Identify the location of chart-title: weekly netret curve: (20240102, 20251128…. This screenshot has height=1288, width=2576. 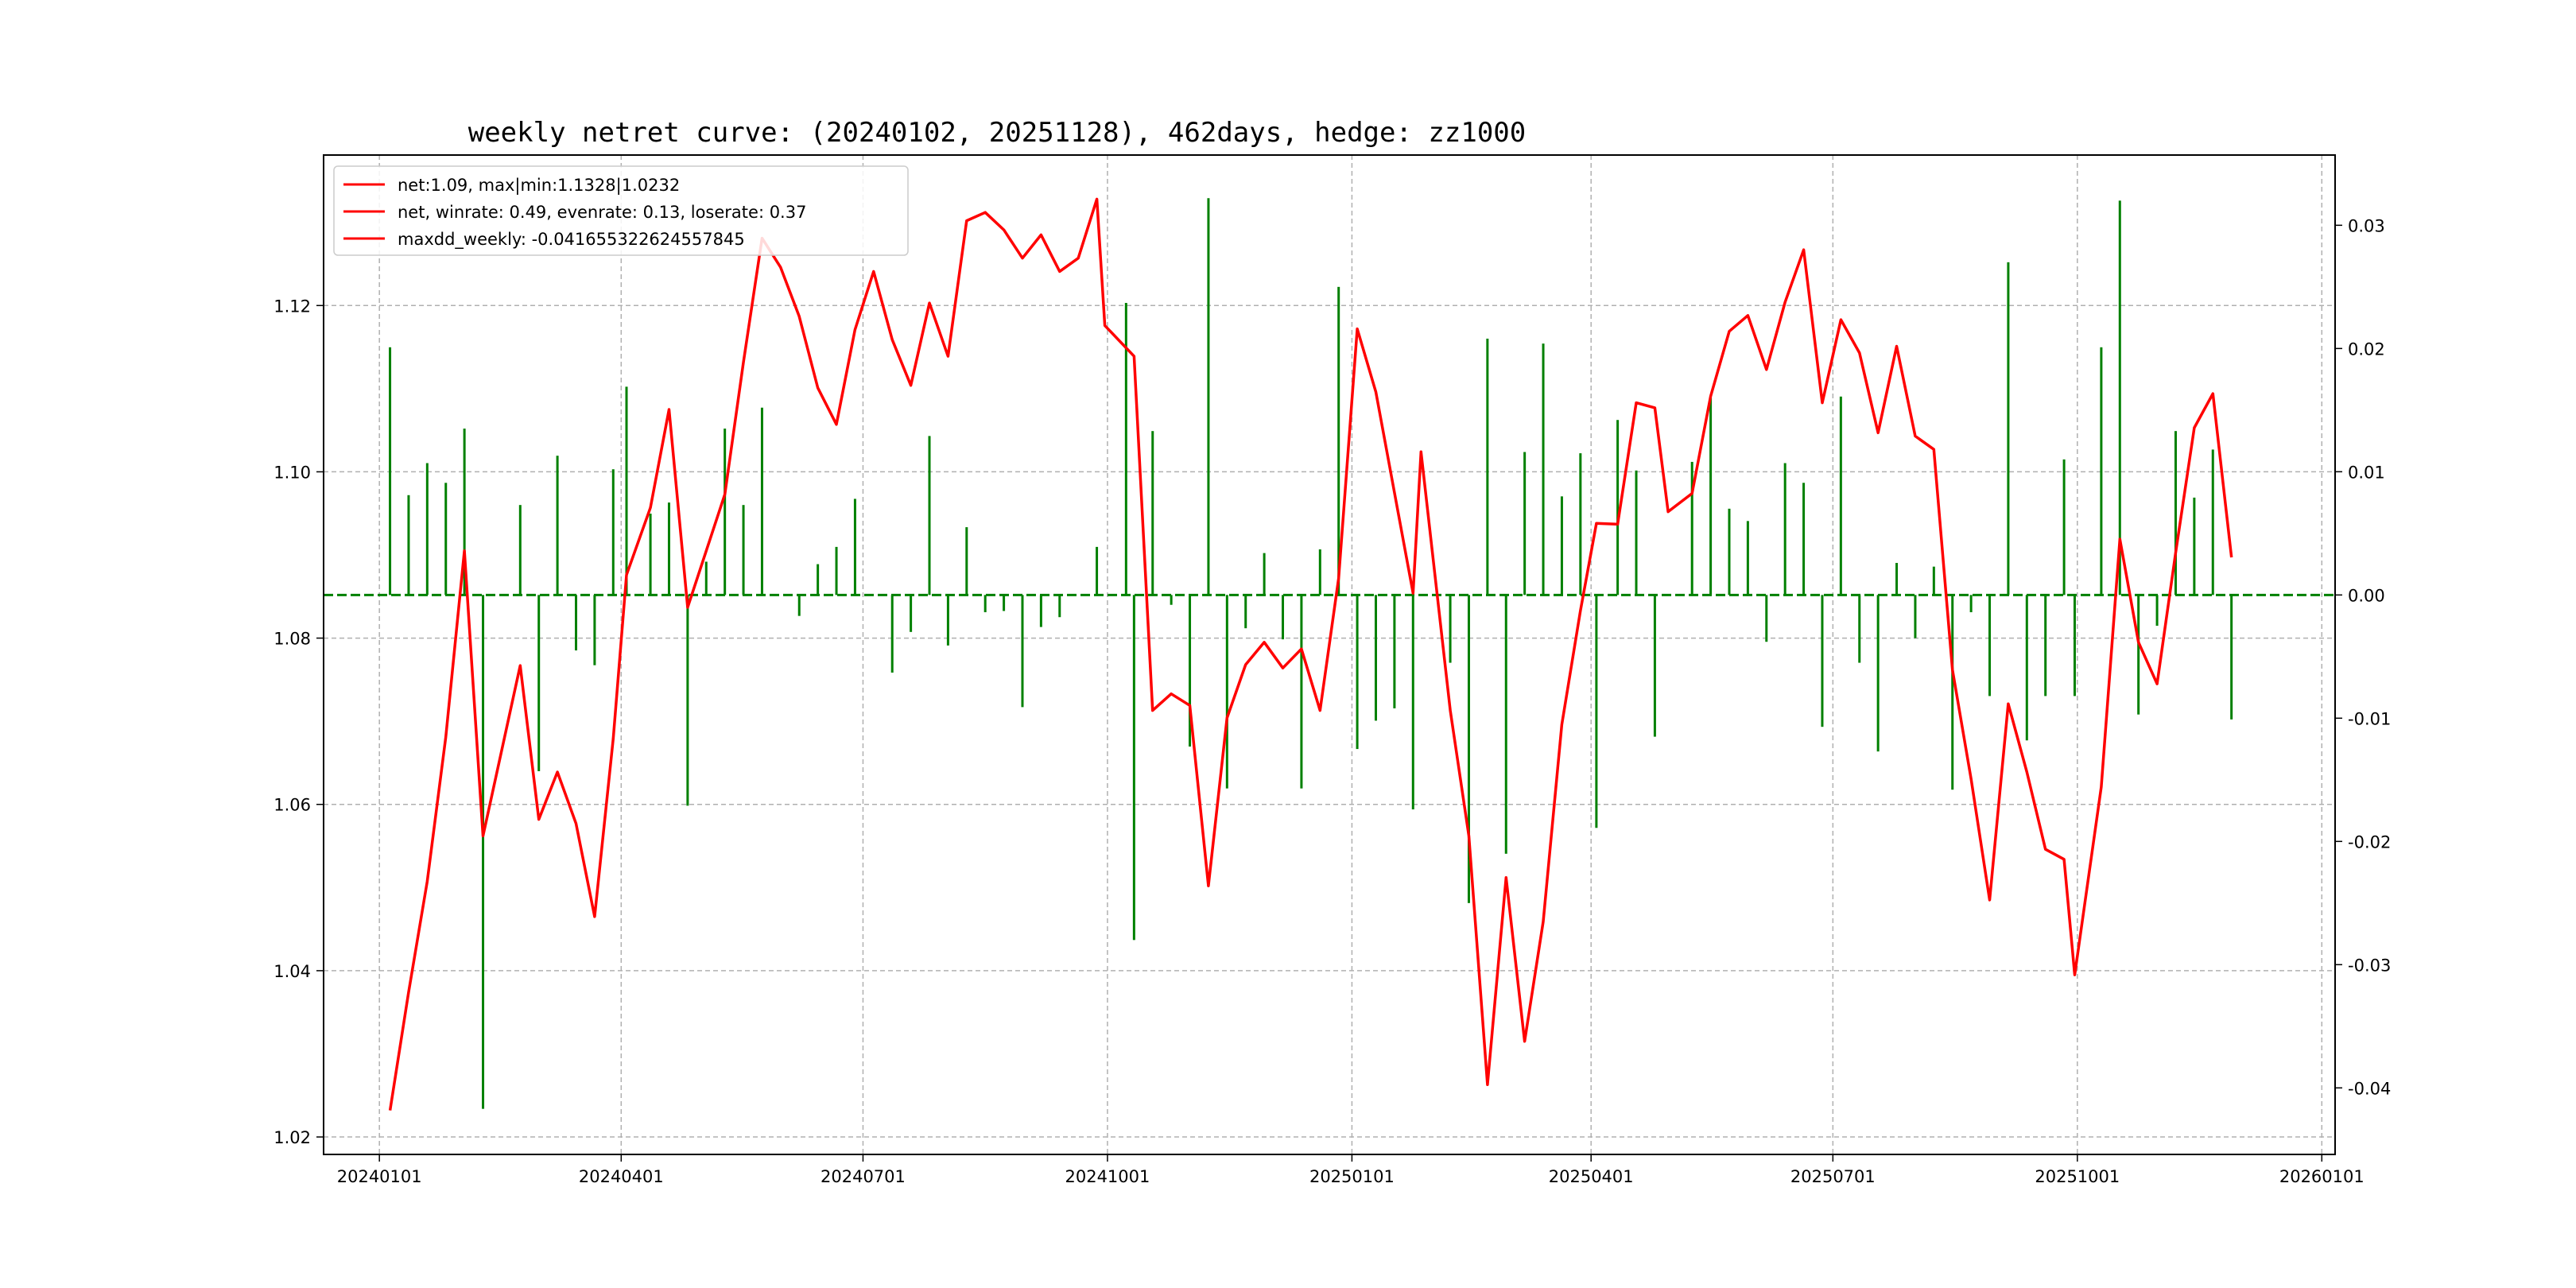
(998, 133).